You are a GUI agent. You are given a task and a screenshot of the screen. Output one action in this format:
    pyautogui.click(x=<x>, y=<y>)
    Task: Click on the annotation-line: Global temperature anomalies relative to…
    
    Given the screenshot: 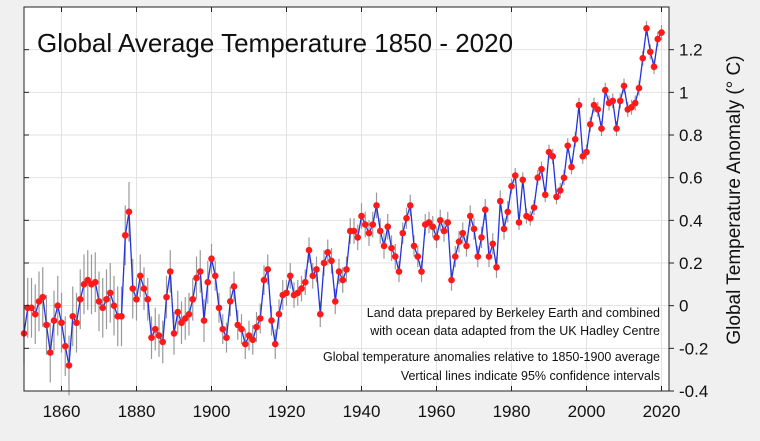 What is the action you would take?
    pyautogui.click(x=491, y=357)
    